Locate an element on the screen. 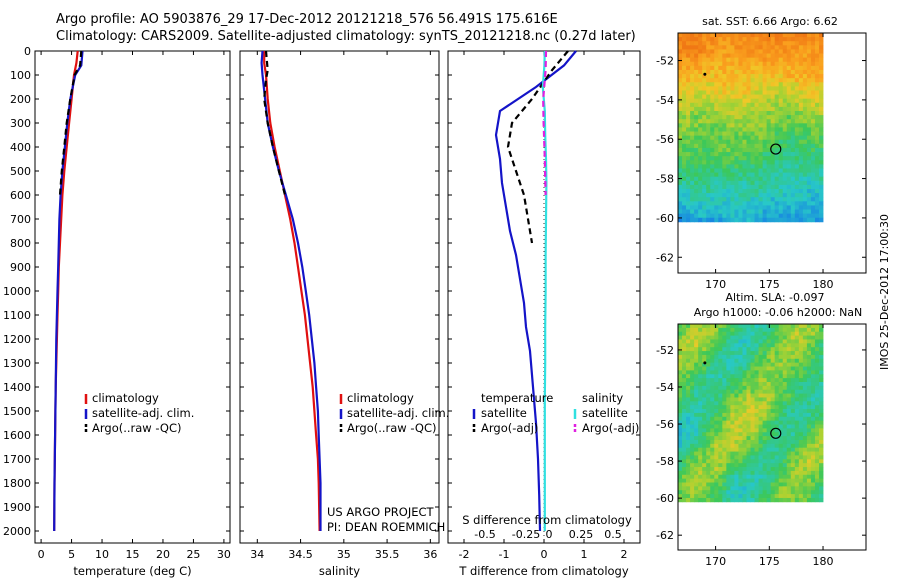  annotation-project: US ARGO PROJECT is located at coordinates (381, 512).